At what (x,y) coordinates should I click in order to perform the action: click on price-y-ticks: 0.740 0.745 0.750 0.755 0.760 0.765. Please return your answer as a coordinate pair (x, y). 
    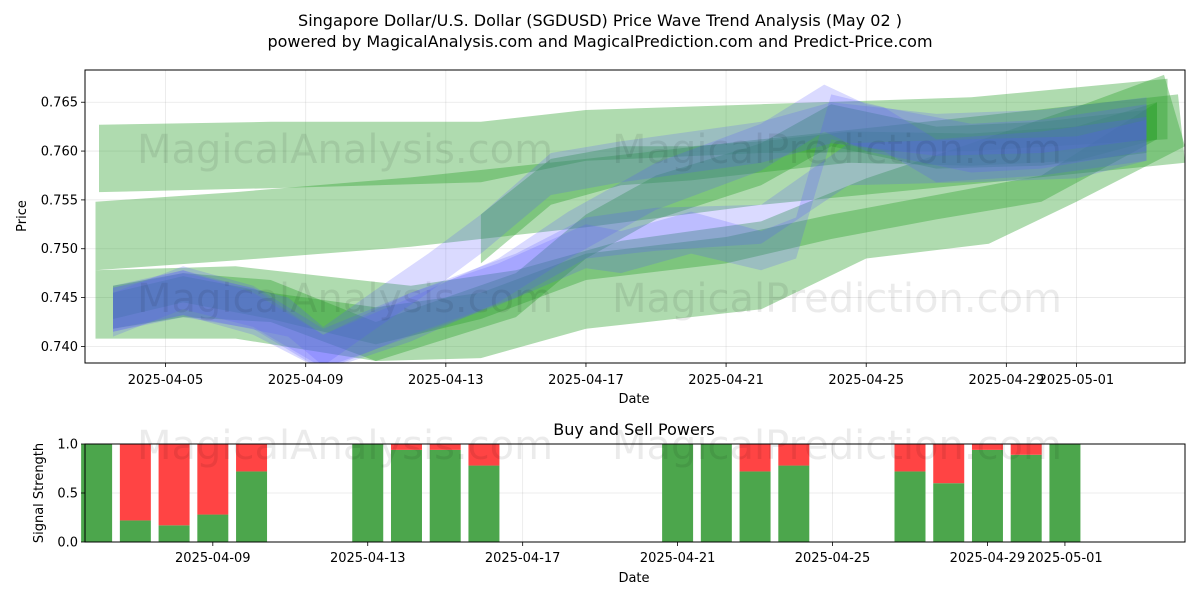
    Looking at the image, I should click on (63, 225).